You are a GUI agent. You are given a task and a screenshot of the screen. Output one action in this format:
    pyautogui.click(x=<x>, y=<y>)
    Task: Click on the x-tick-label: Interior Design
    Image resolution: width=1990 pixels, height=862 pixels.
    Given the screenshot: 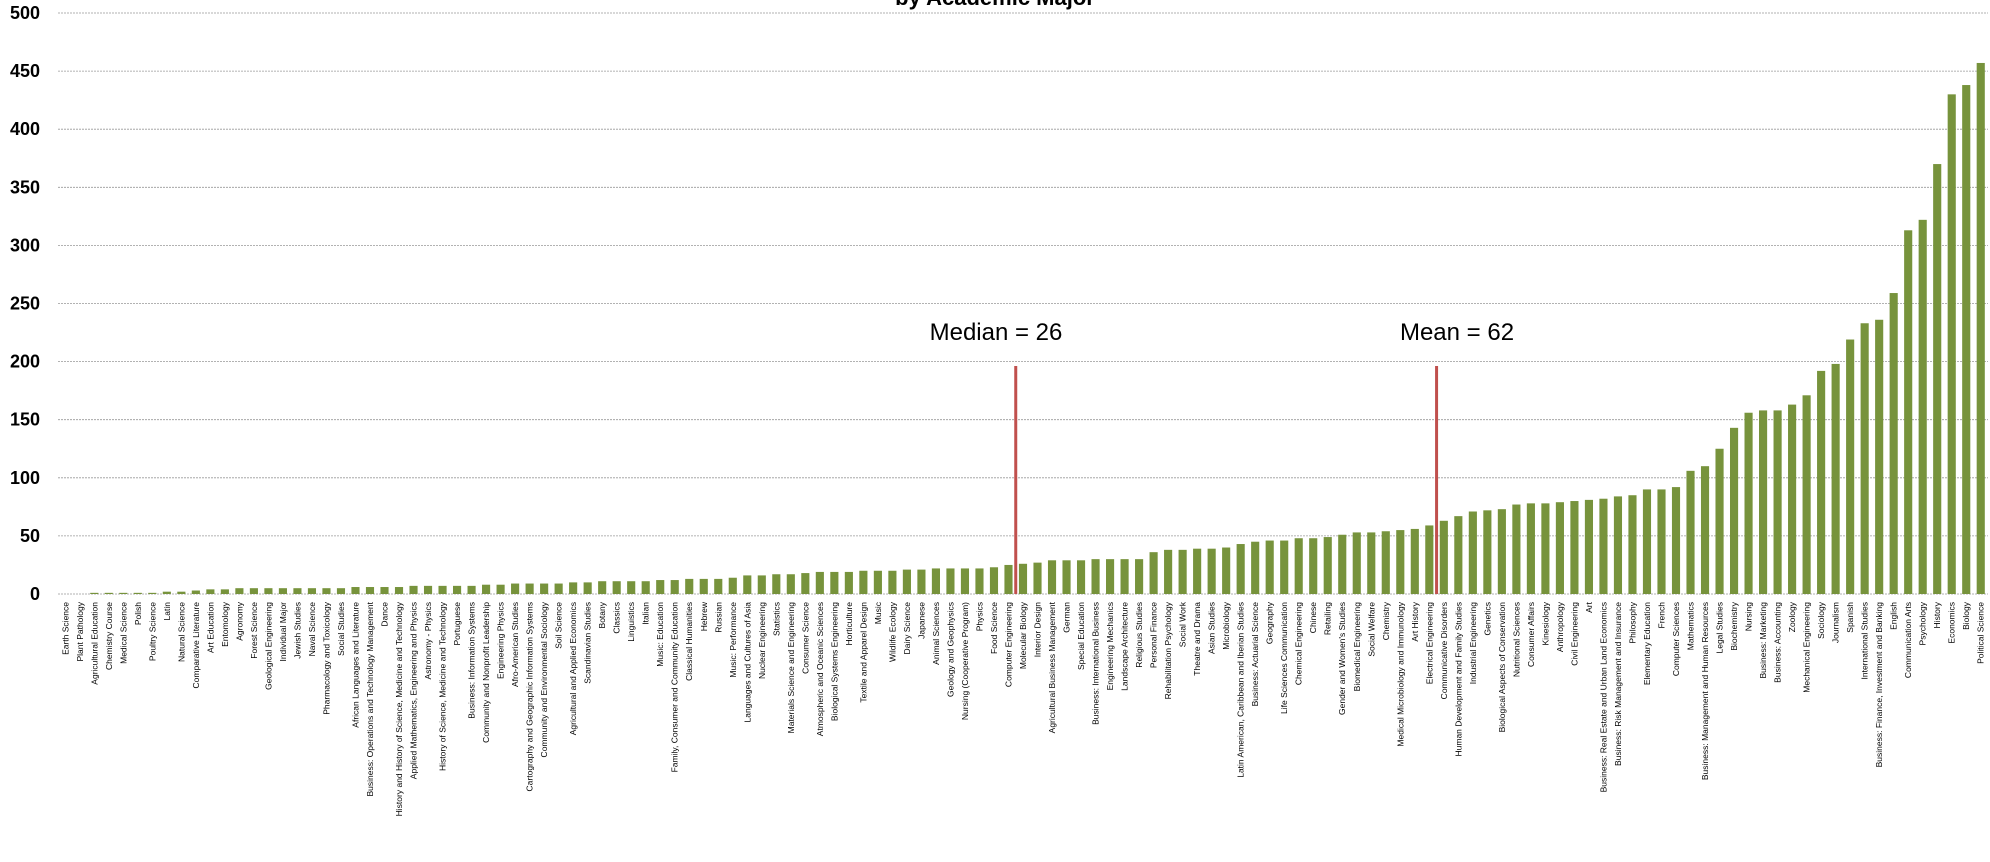 What is the action you would take?
    pyautogui.click(x=1038, y=630)
    